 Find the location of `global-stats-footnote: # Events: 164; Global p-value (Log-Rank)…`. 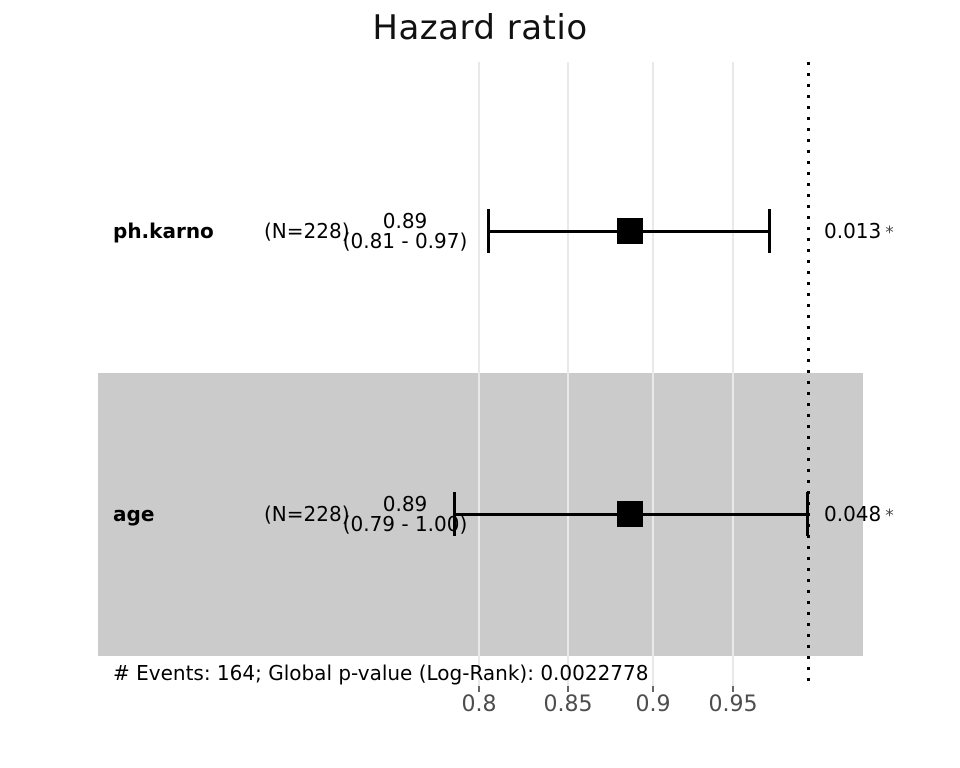

global-stats-footnote: # Events: 164; Global p-value (Log-Rank)… is located at coordinates (381, 673).